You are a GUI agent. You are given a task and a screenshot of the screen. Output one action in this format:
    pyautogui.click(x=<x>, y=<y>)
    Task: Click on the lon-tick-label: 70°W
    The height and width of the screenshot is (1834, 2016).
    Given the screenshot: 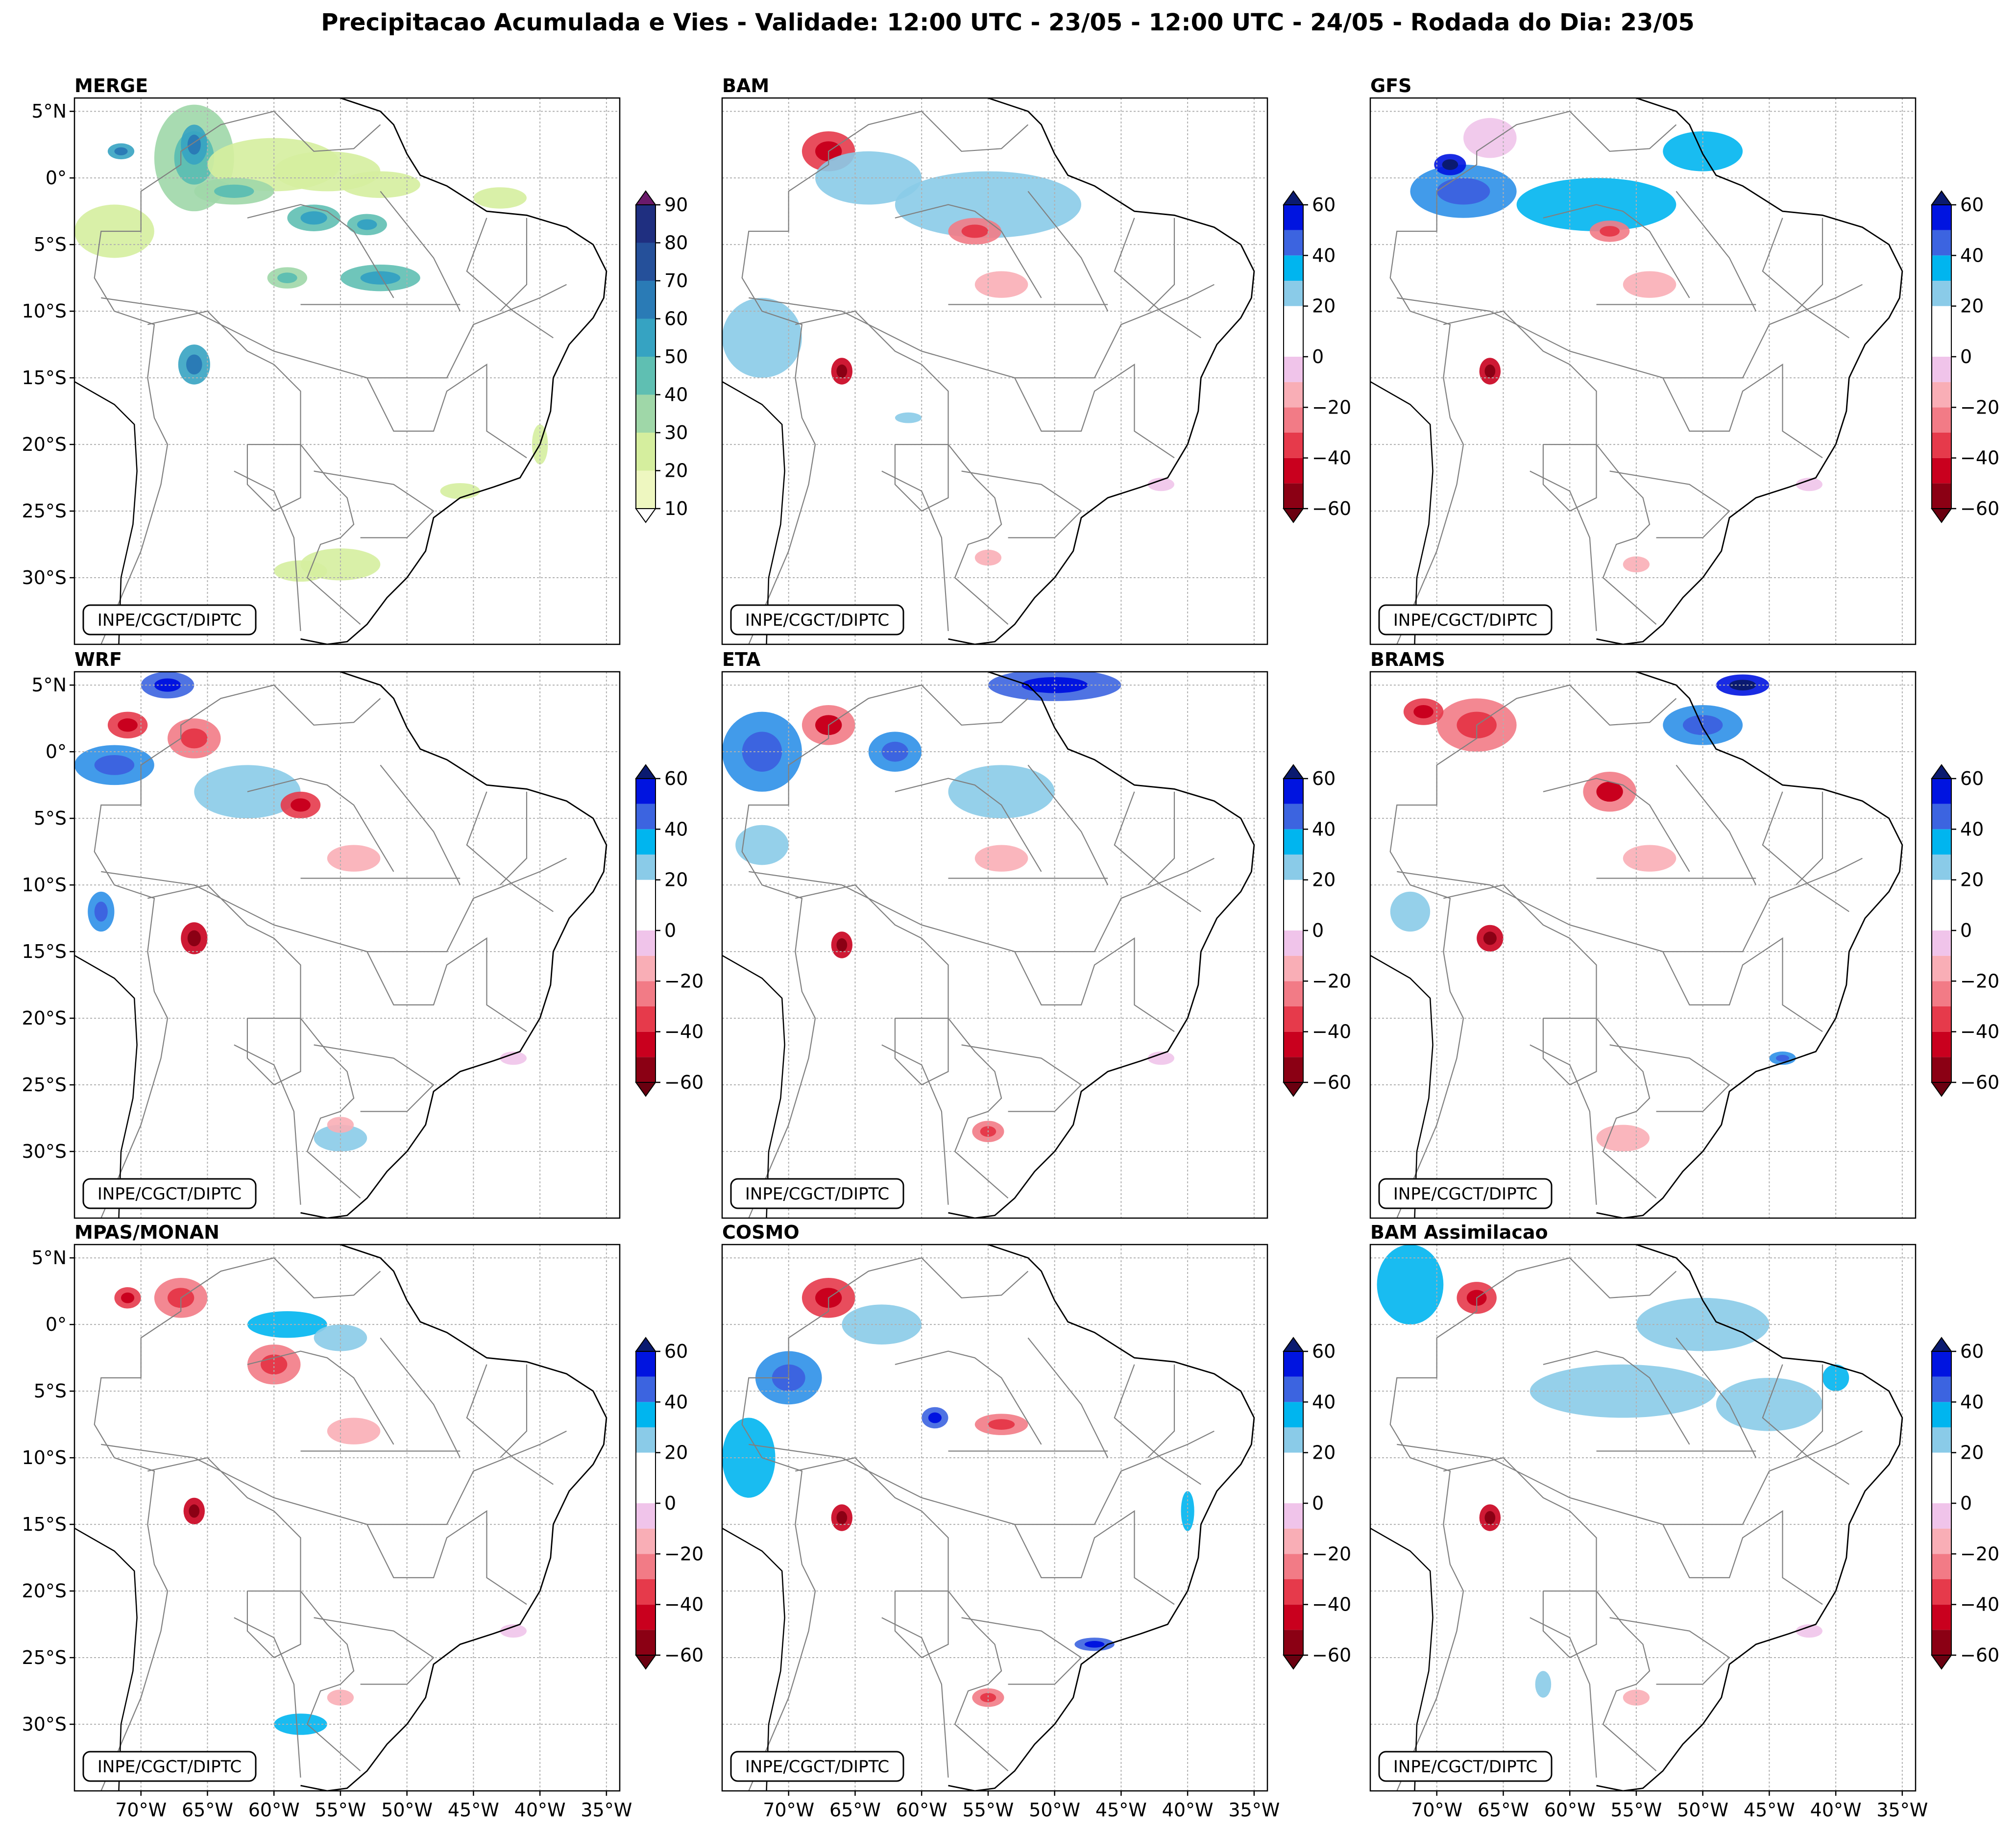 What is the action you would take?
    pyautogui.click(x=1436, y=1810)
    